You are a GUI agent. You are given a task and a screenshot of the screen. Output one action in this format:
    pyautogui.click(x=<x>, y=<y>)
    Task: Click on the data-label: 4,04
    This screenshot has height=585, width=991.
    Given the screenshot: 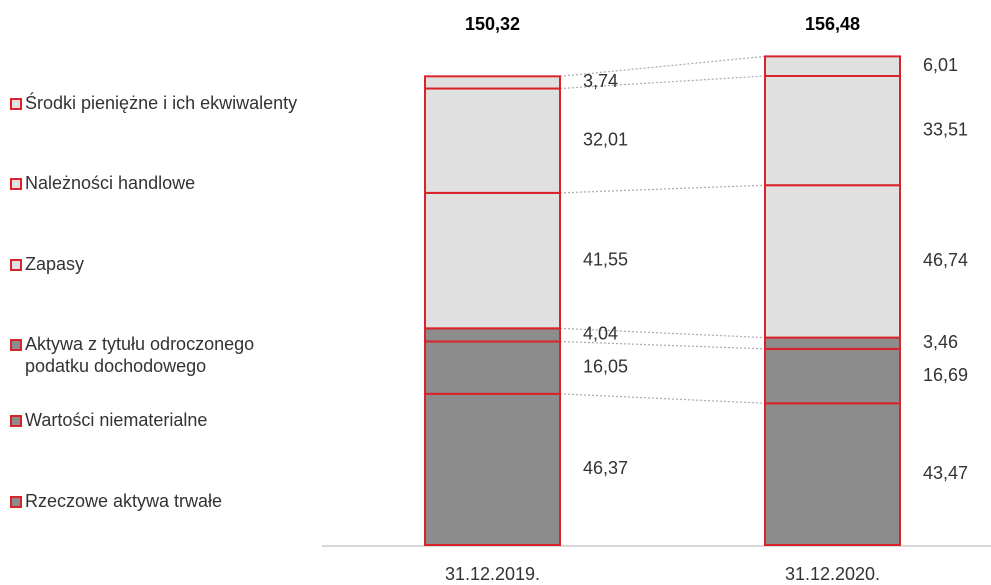 What is the action you would take?
    pyautogui.click(x=600, y=334)
    